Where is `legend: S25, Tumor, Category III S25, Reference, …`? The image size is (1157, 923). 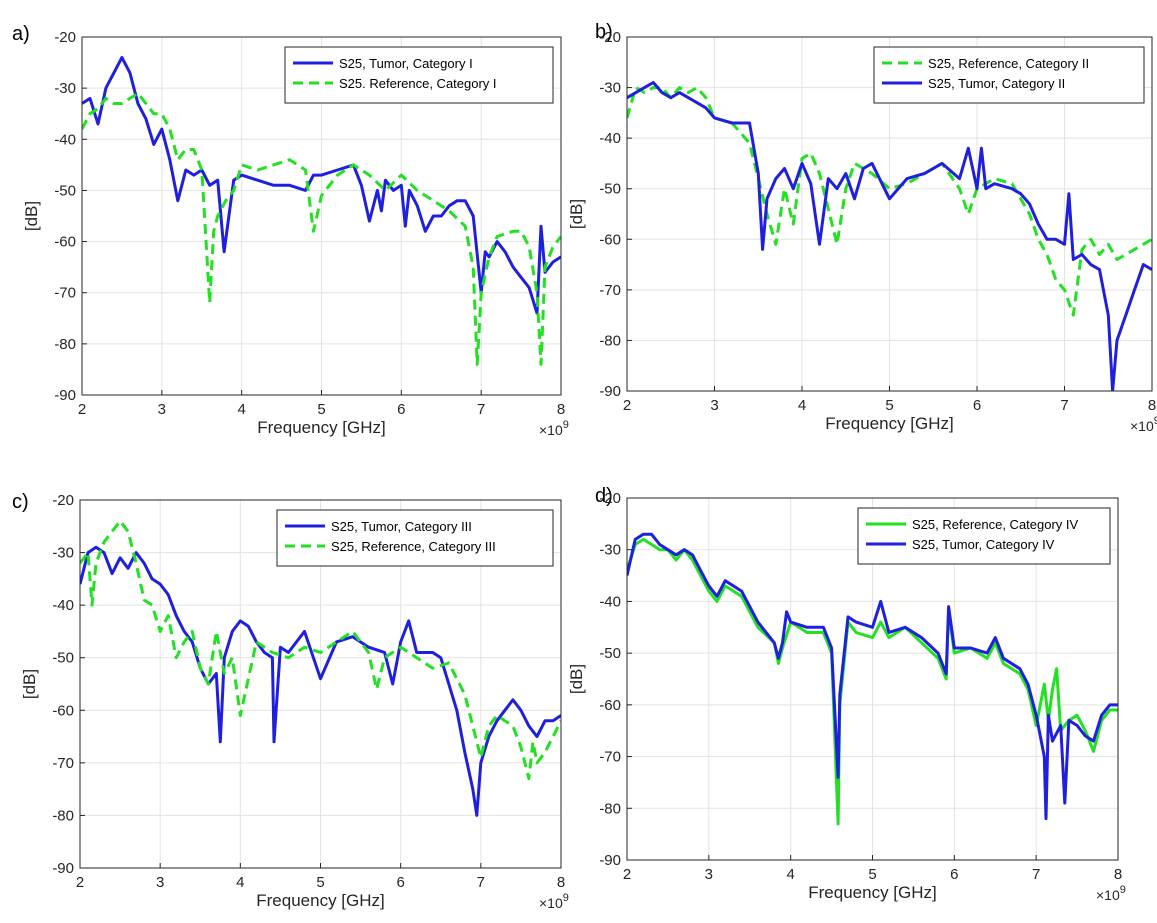
legend: S25, Tumor, Category III S25, Reference, … is located at coordinates (415, 538).